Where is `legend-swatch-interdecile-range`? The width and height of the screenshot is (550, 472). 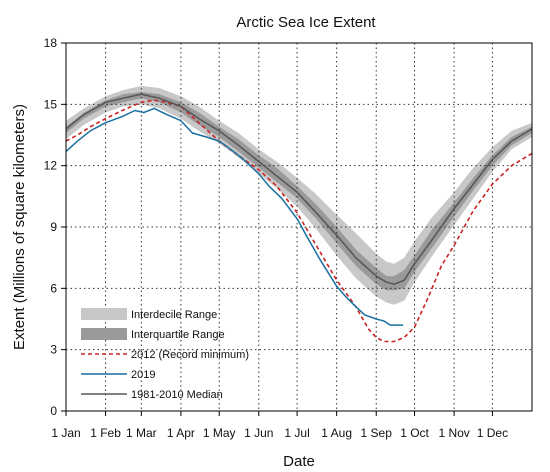
legend-swatch-interdecile-range is located at coordinates (104, 314).